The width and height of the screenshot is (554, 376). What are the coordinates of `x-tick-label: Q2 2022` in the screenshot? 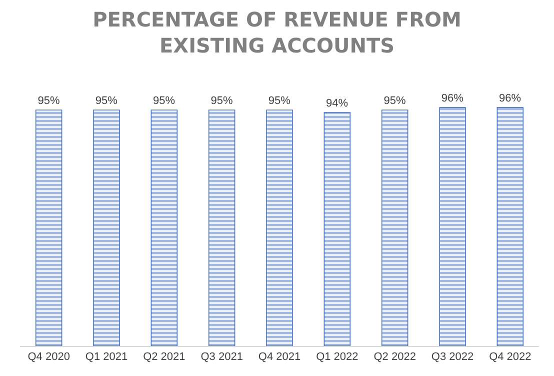 It's located at (395, 357).